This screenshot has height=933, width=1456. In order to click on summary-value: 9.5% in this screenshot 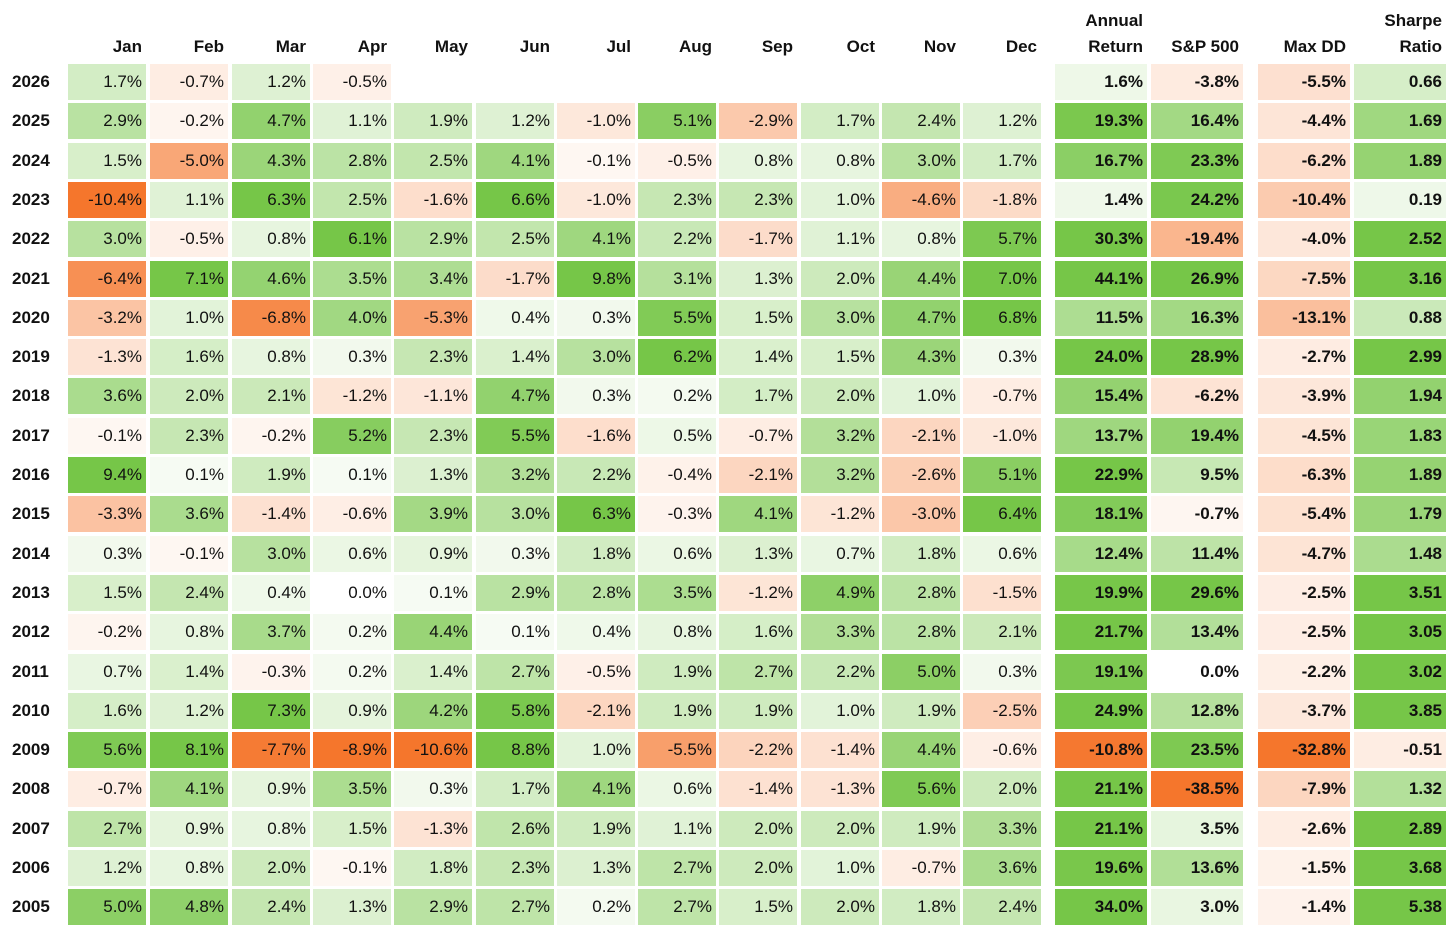, I will do `click(1197, 475)`.